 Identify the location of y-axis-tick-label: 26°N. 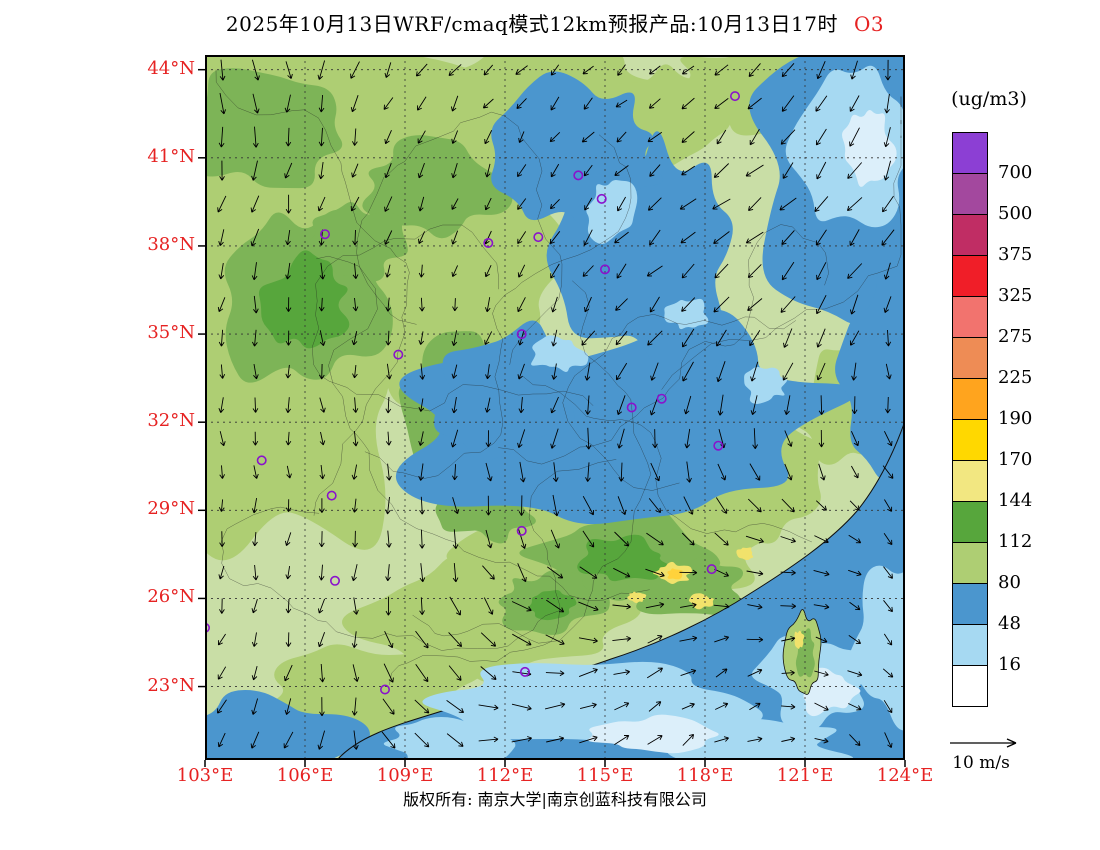
(171, 597).